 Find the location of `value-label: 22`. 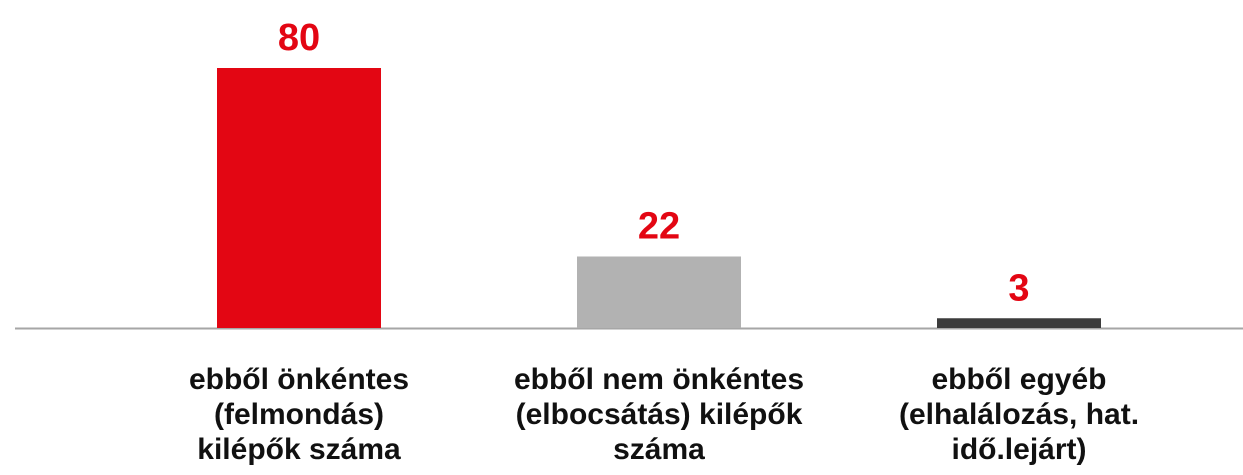

value-label: 22 is located at coordinates (659, 227).